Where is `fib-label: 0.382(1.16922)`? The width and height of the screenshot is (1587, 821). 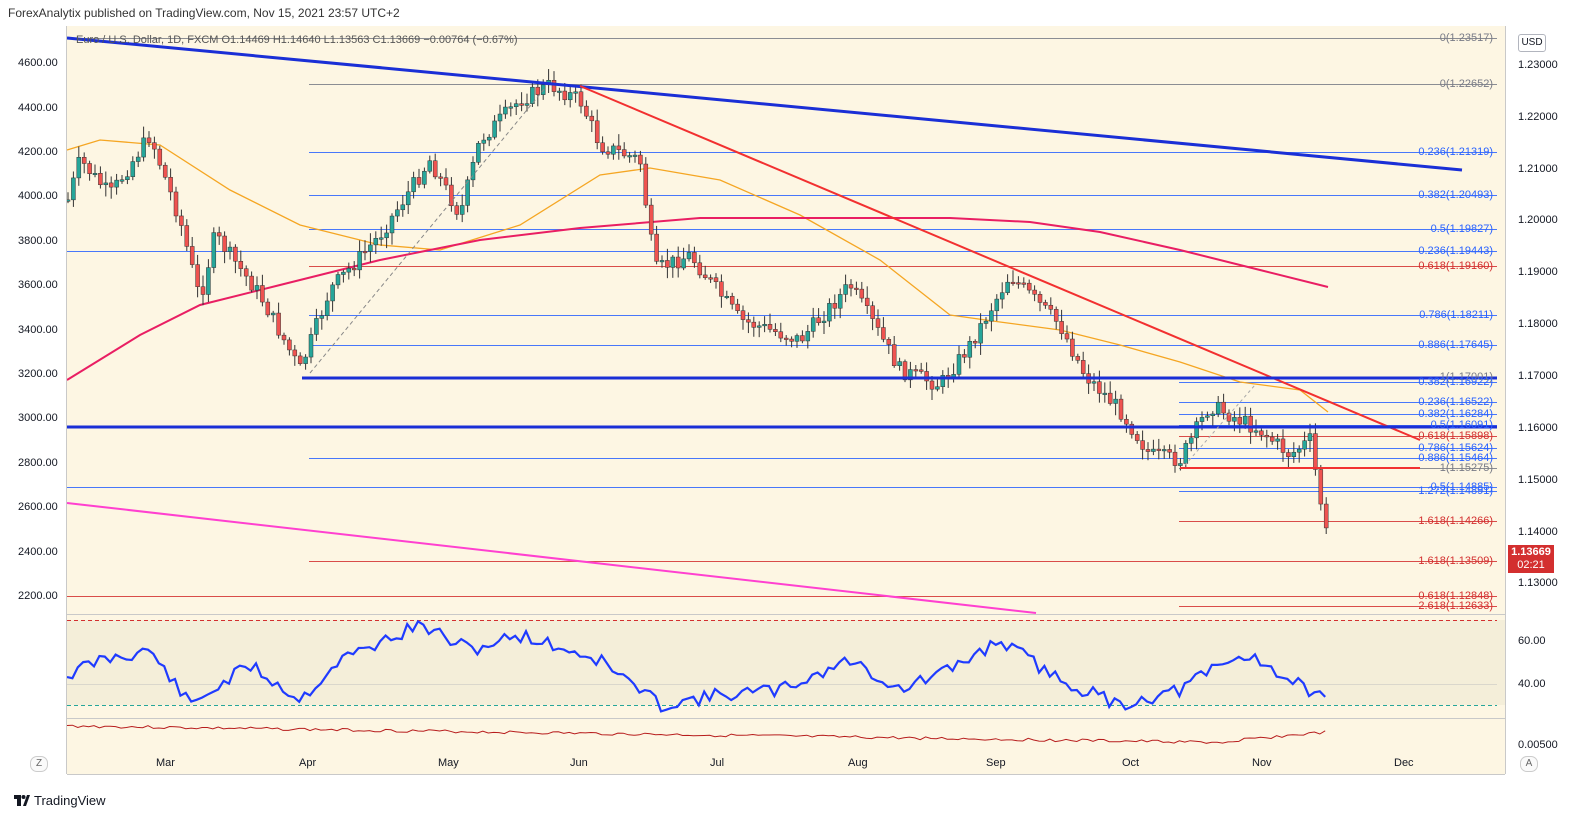 fib-label: 0.382(1.16922) is located at coordinates (1455, 382).